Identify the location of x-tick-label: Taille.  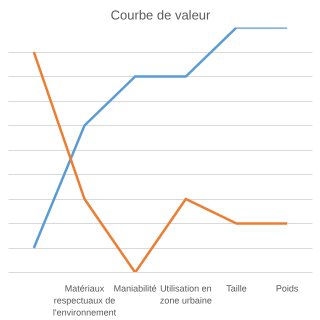
(236, 289).